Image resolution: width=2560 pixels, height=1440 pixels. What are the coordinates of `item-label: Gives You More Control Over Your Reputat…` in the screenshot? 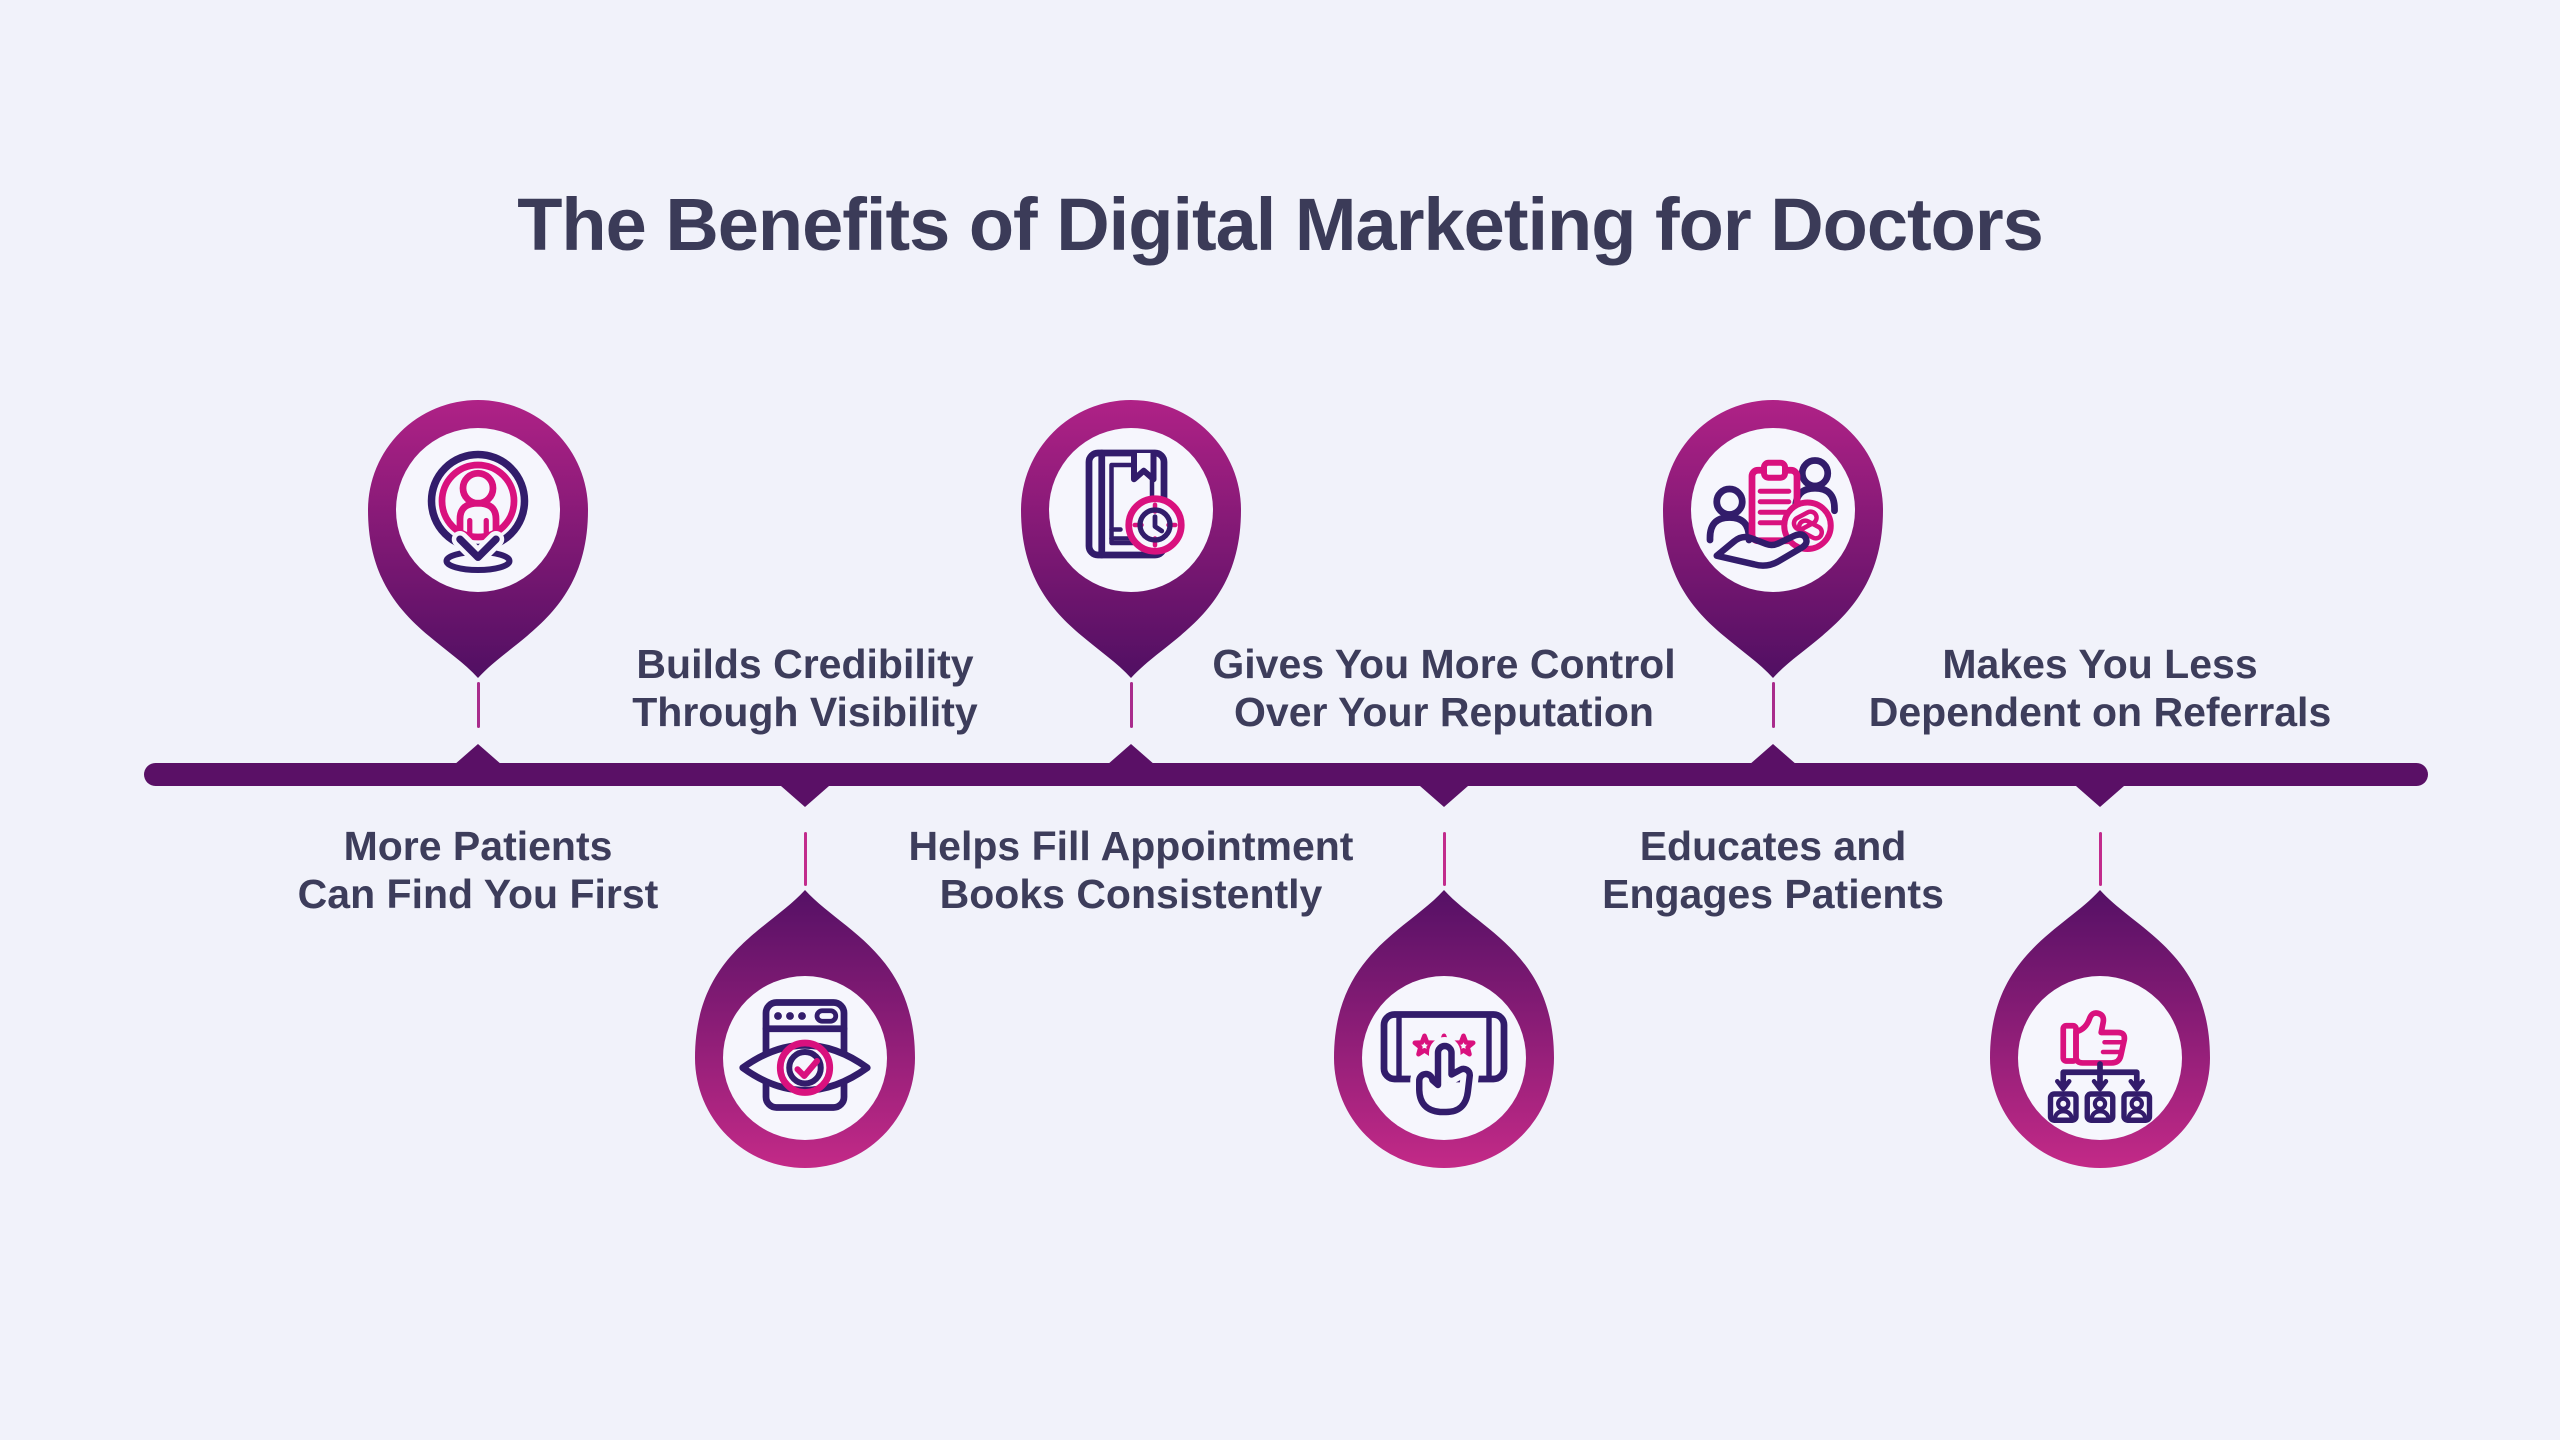 It's located at (1444, 688).